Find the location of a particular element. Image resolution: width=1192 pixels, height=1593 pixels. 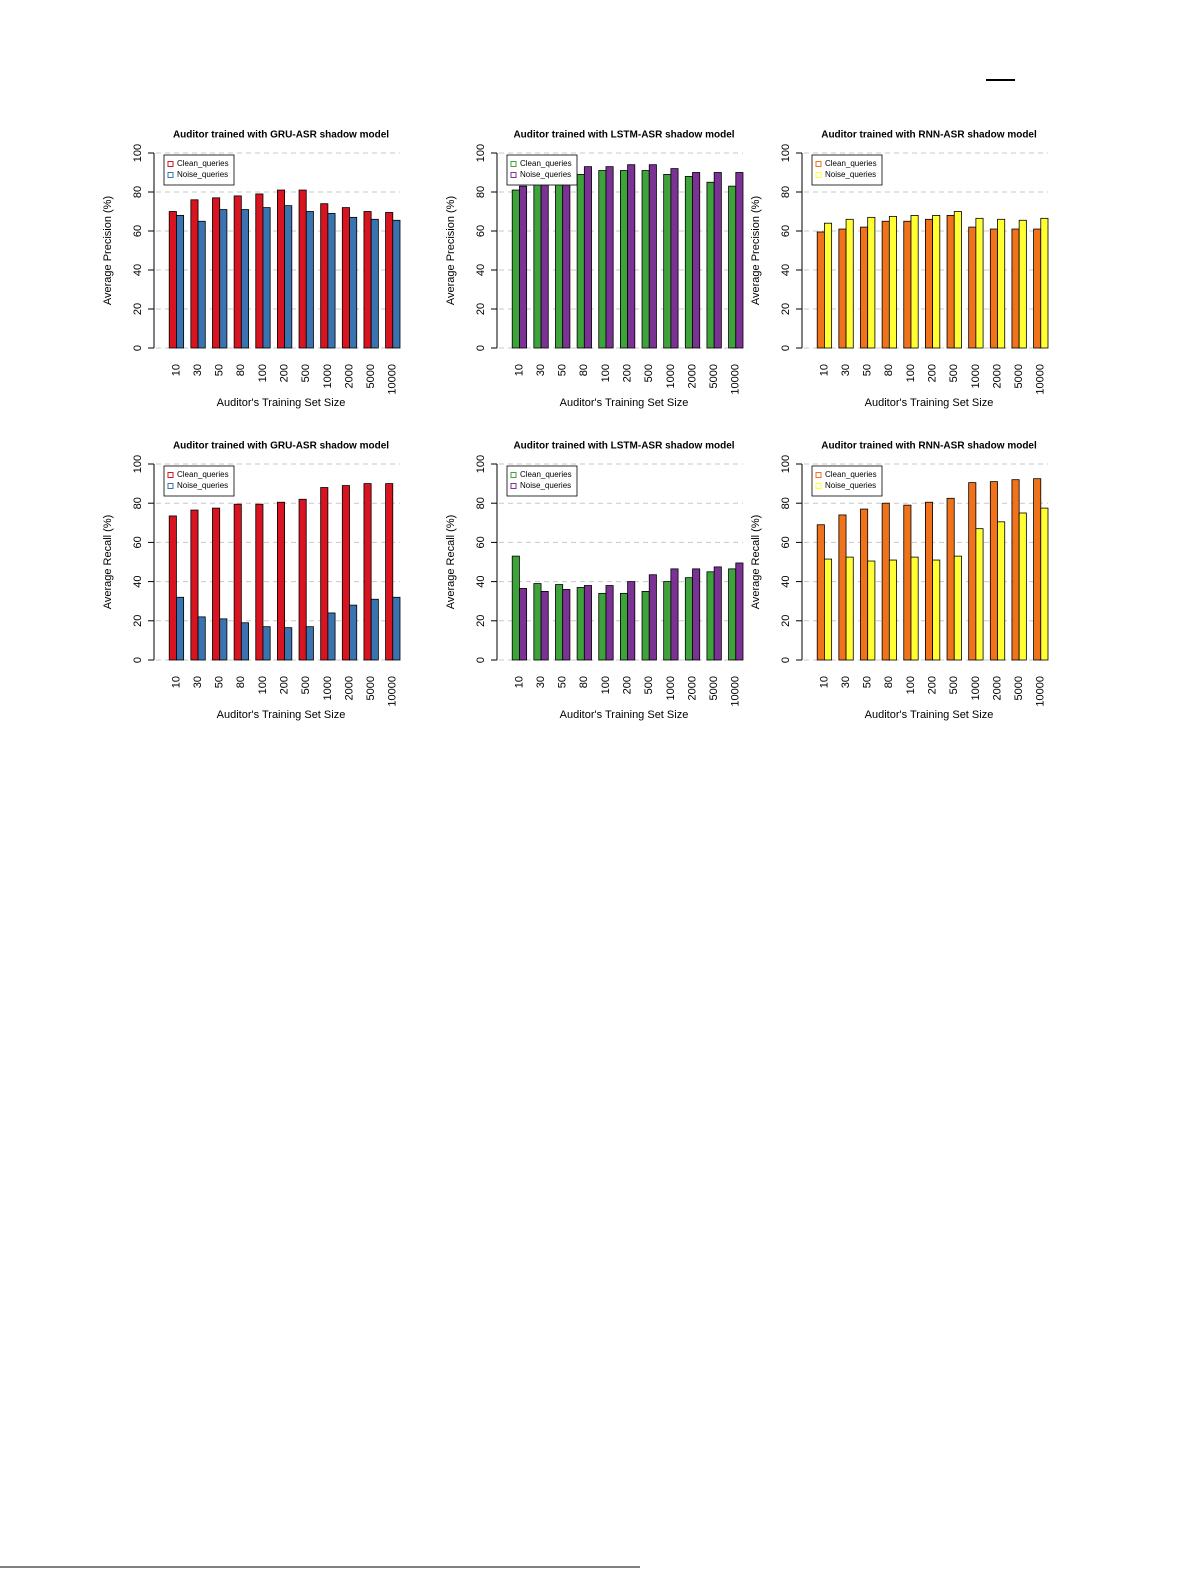

y-axis-label: Average Precision (%) is located at coordinates (451, 250).